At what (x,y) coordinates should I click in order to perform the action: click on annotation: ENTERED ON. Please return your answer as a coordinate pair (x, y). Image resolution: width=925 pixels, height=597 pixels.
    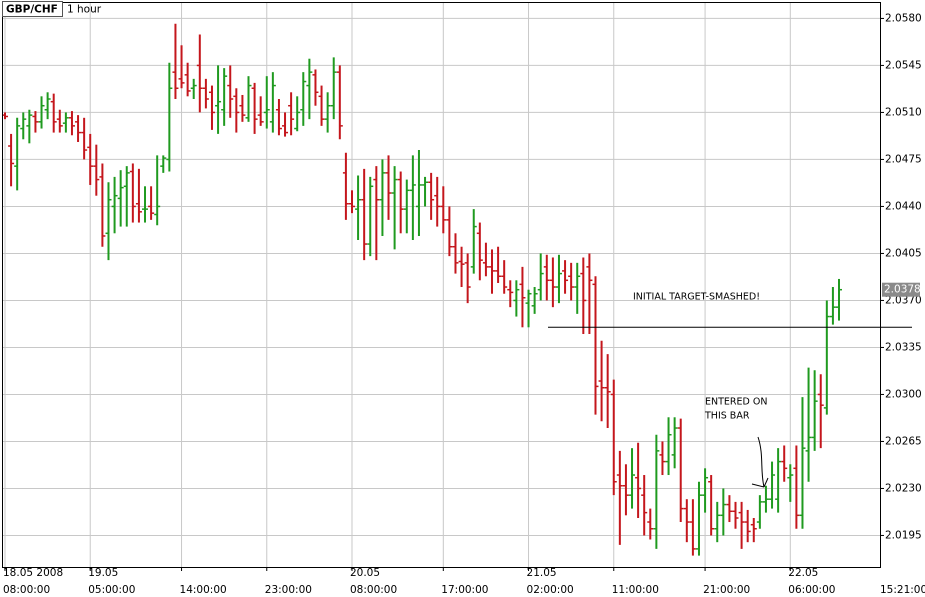
    Looking at the image, I should click on (736, 402).